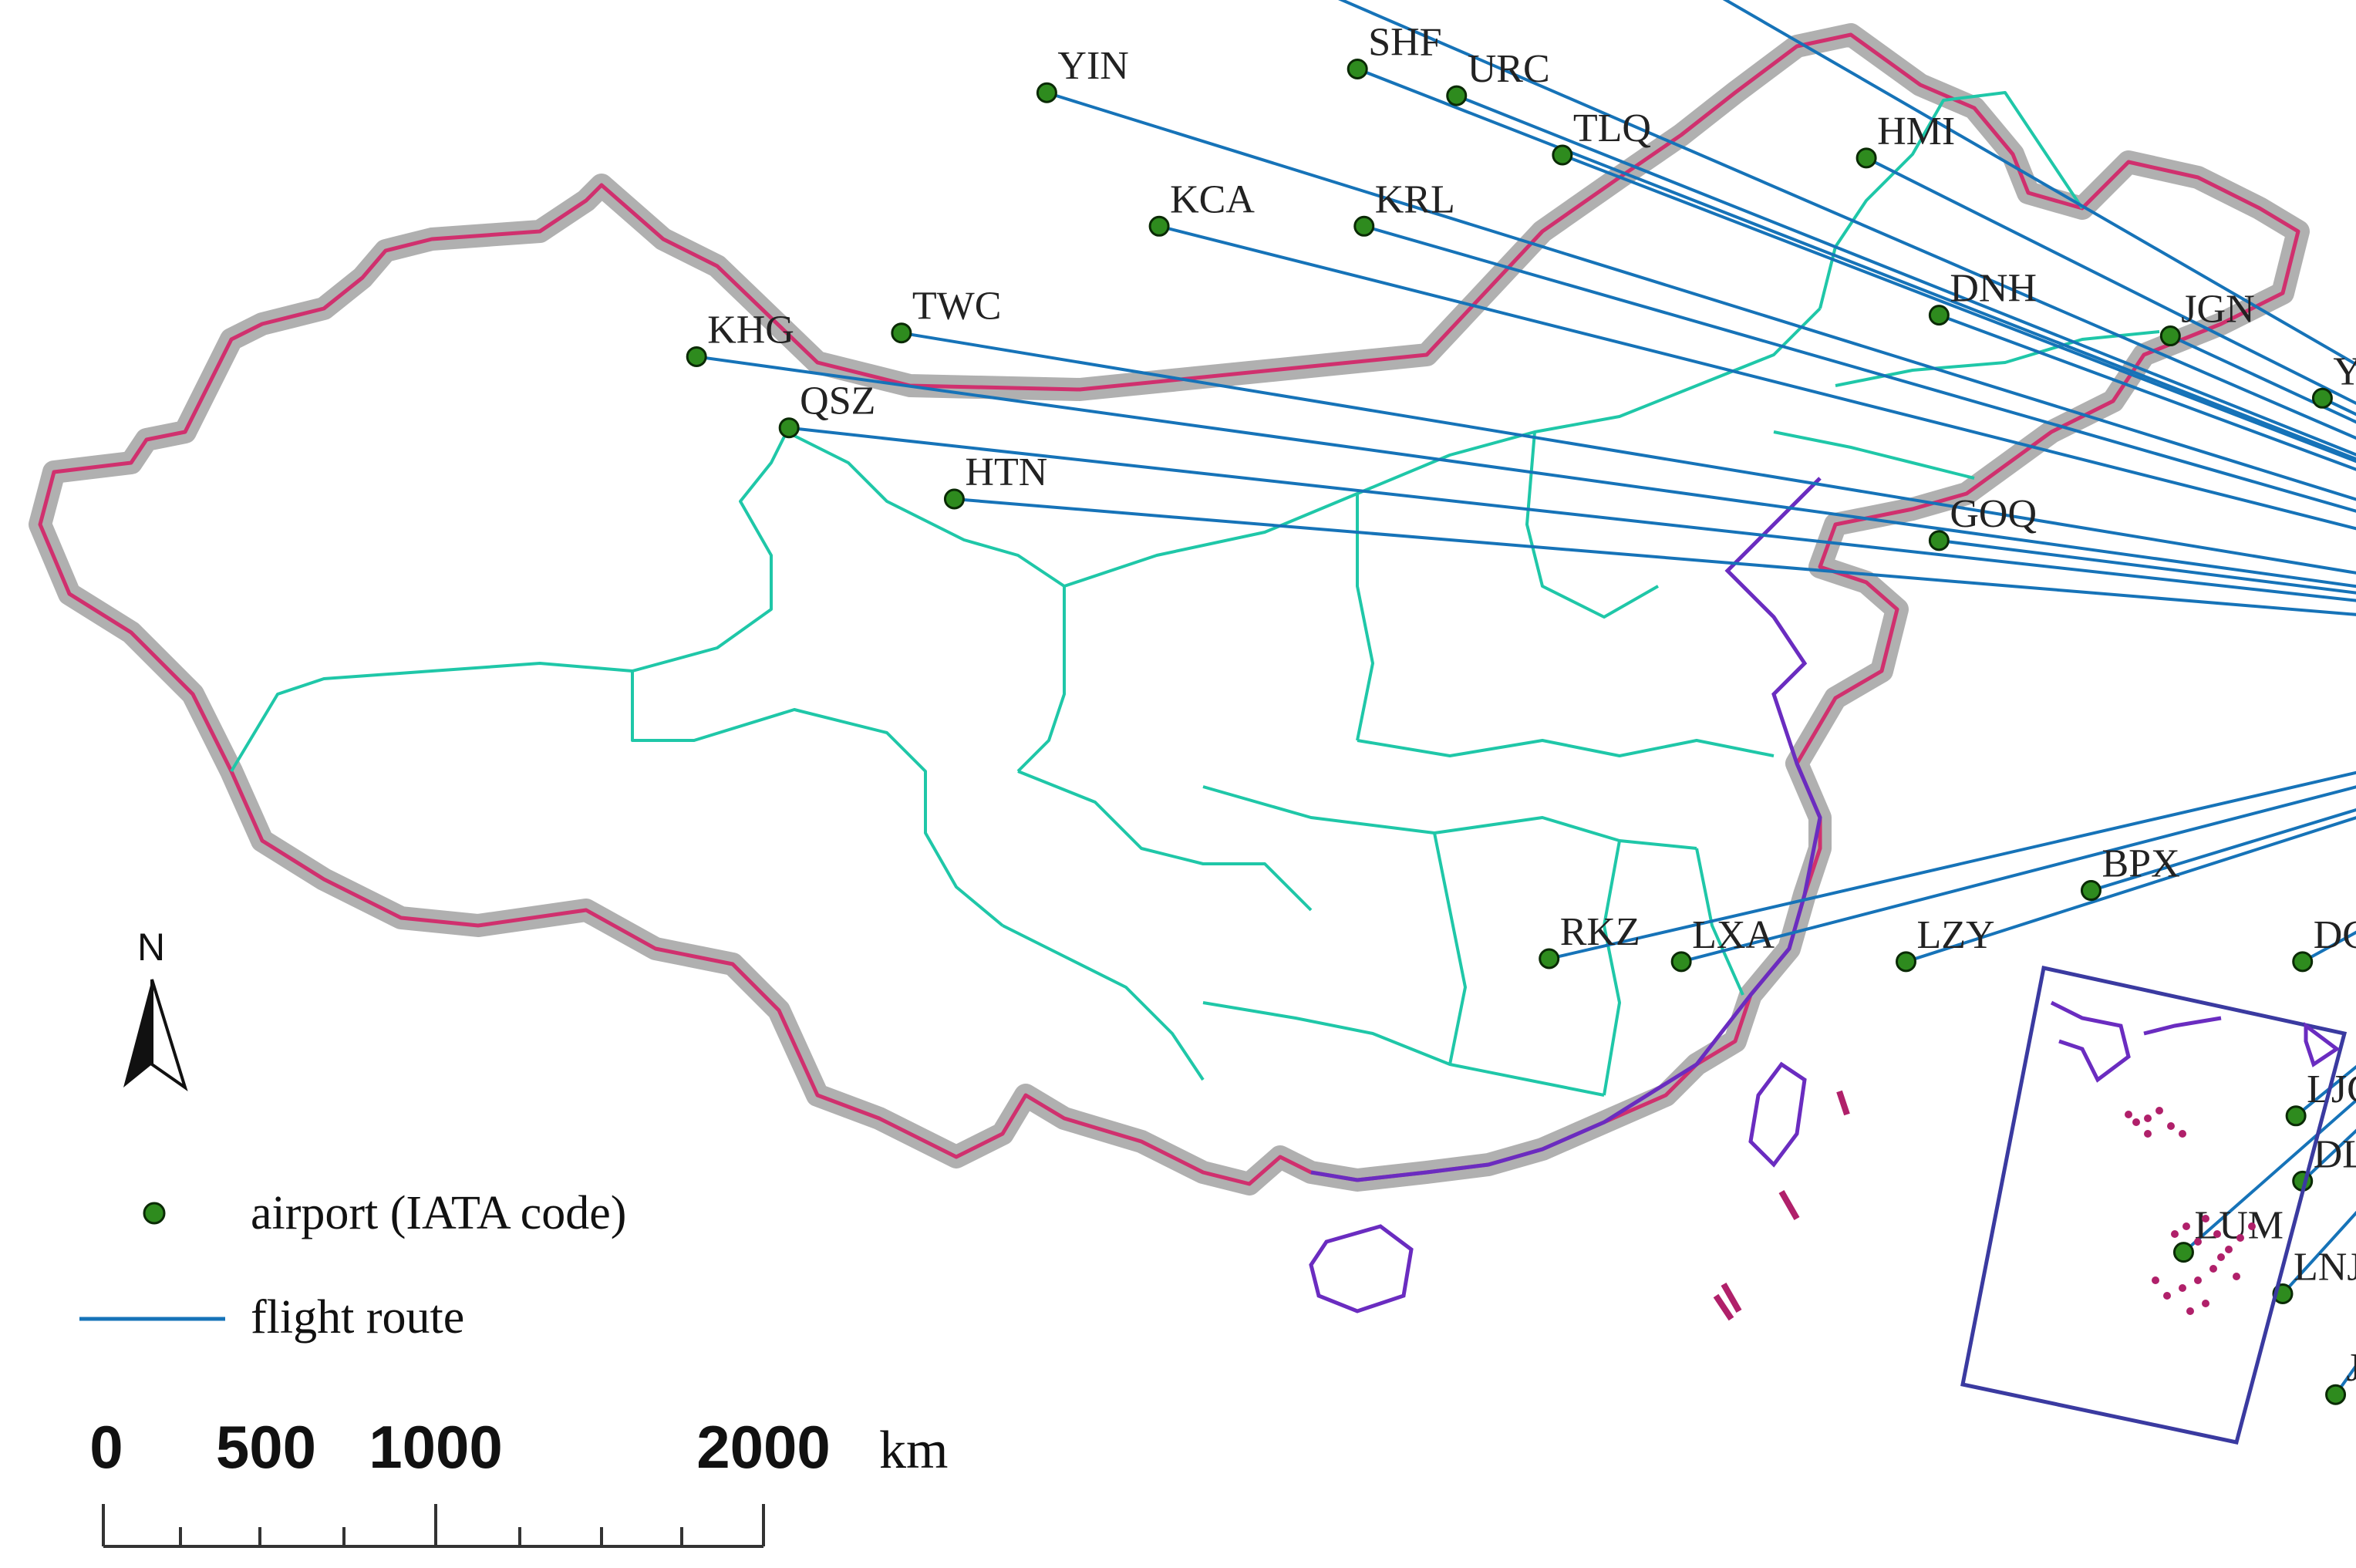 The height and width of the screenshot is (1568, 2356). Describe the element at coordinates (1103, 1003) in the screenshot. I see `province-line-yunnan` at that location.